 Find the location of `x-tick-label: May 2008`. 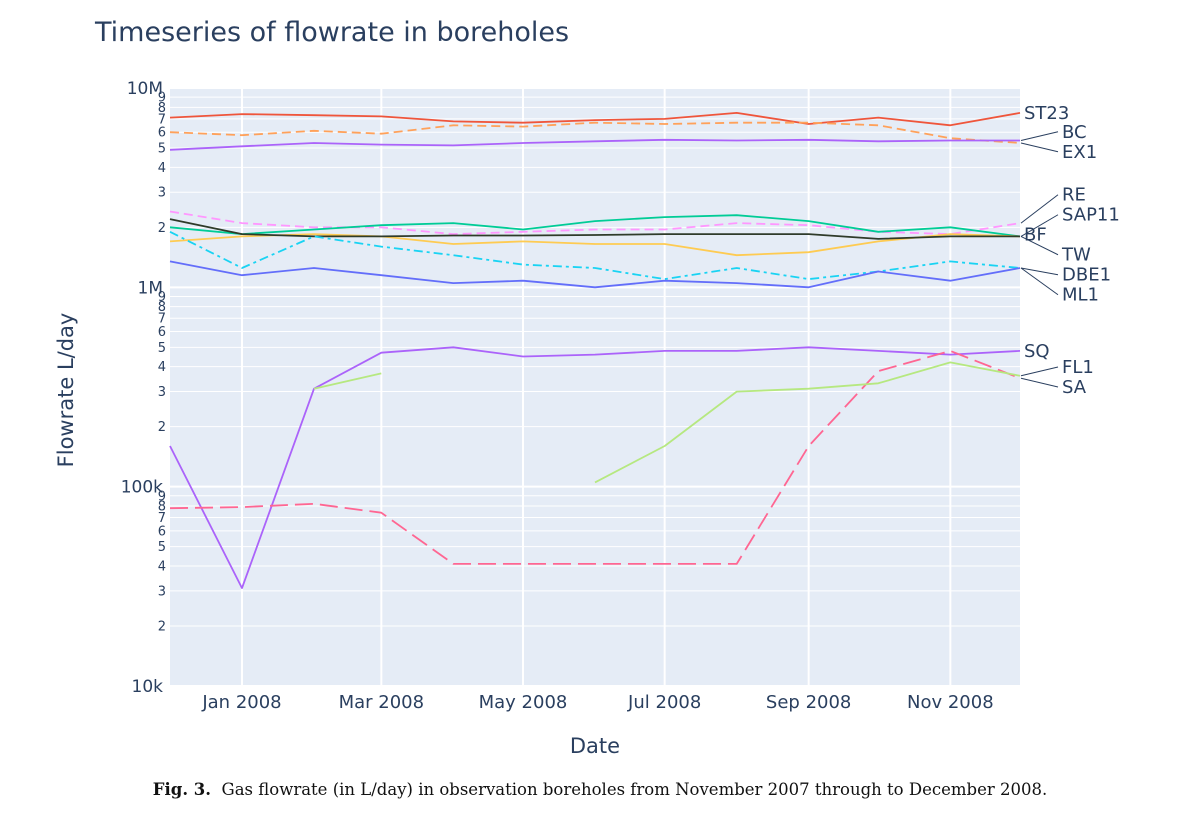

x-tick-label: May 2008 is located at coordinates (523, 702).